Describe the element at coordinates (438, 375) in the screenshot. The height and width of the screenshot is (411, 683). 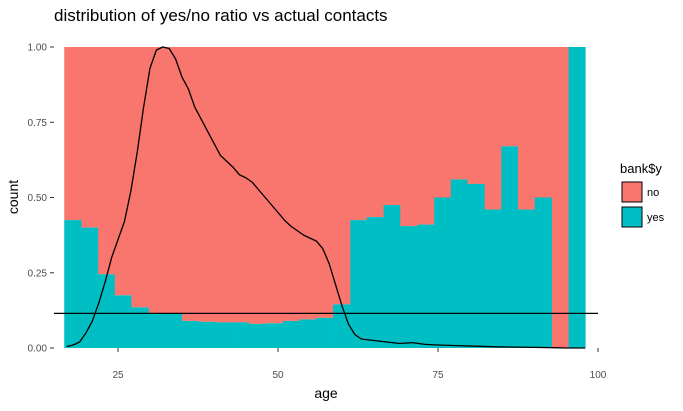
I see `x-tick-label-2: 75` at that location.